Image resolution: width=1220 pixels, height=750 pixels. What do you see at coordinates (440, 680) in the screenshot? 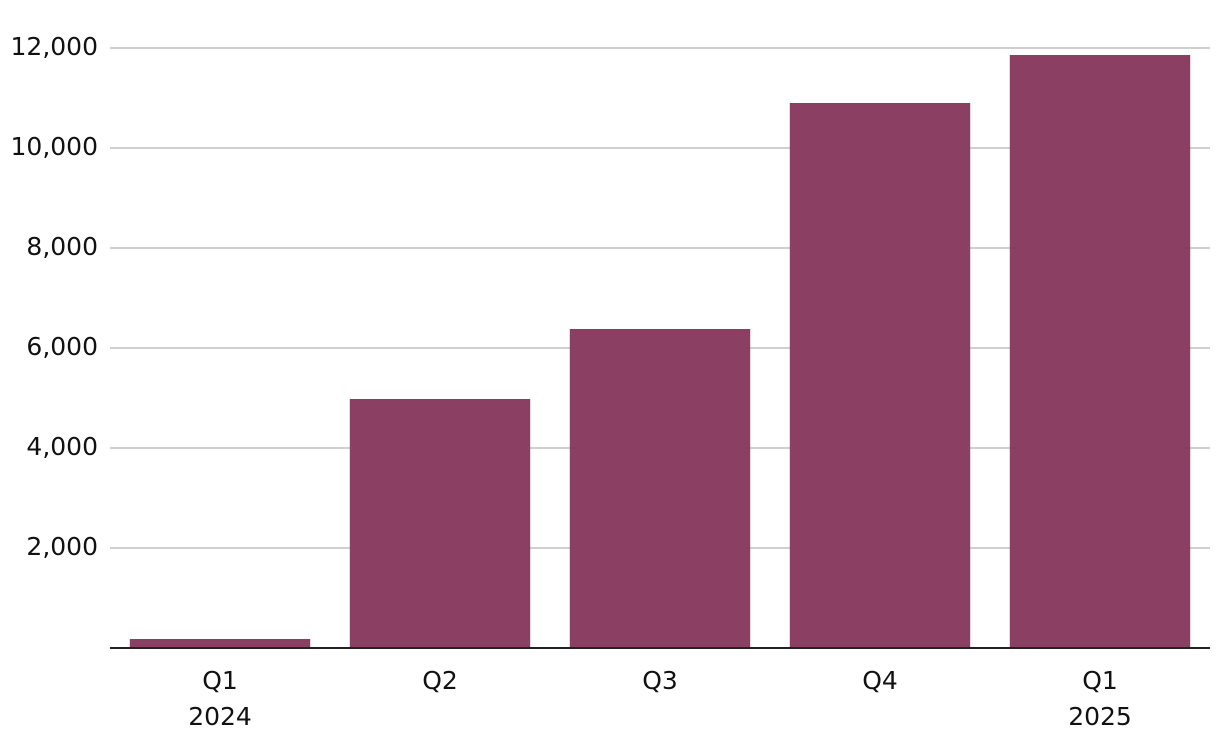
I see `x-tick-label: Q2` at bounding box center [440, 680].